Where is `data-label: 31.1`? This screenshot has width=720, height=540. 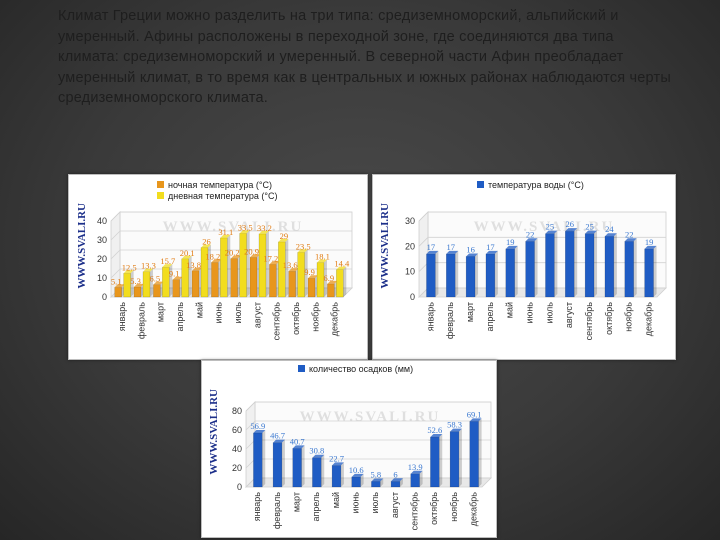
data-label: 31.1 is located at coordinates (225, 232).